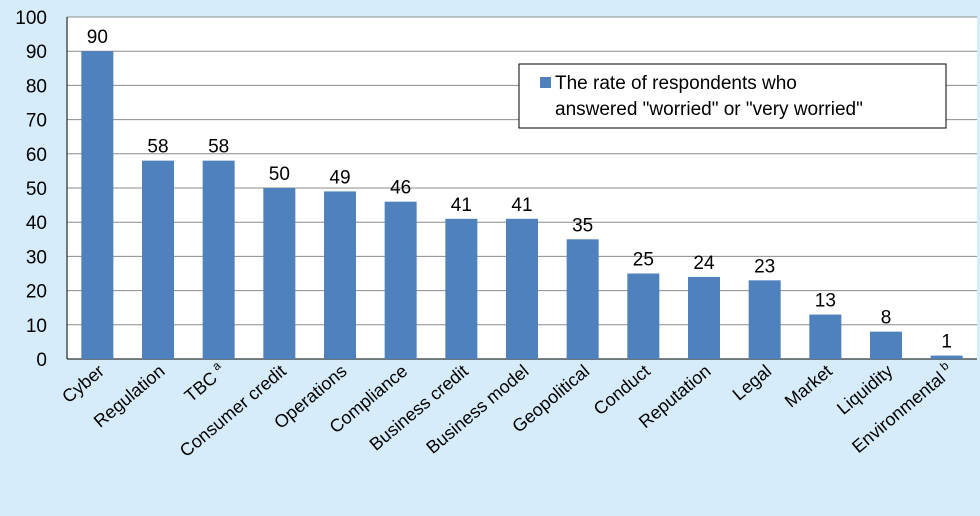  What do you see at coordinates (944, 365) in the screenshot?
I see `category-superscript: b` at bounding box center [944, 365].